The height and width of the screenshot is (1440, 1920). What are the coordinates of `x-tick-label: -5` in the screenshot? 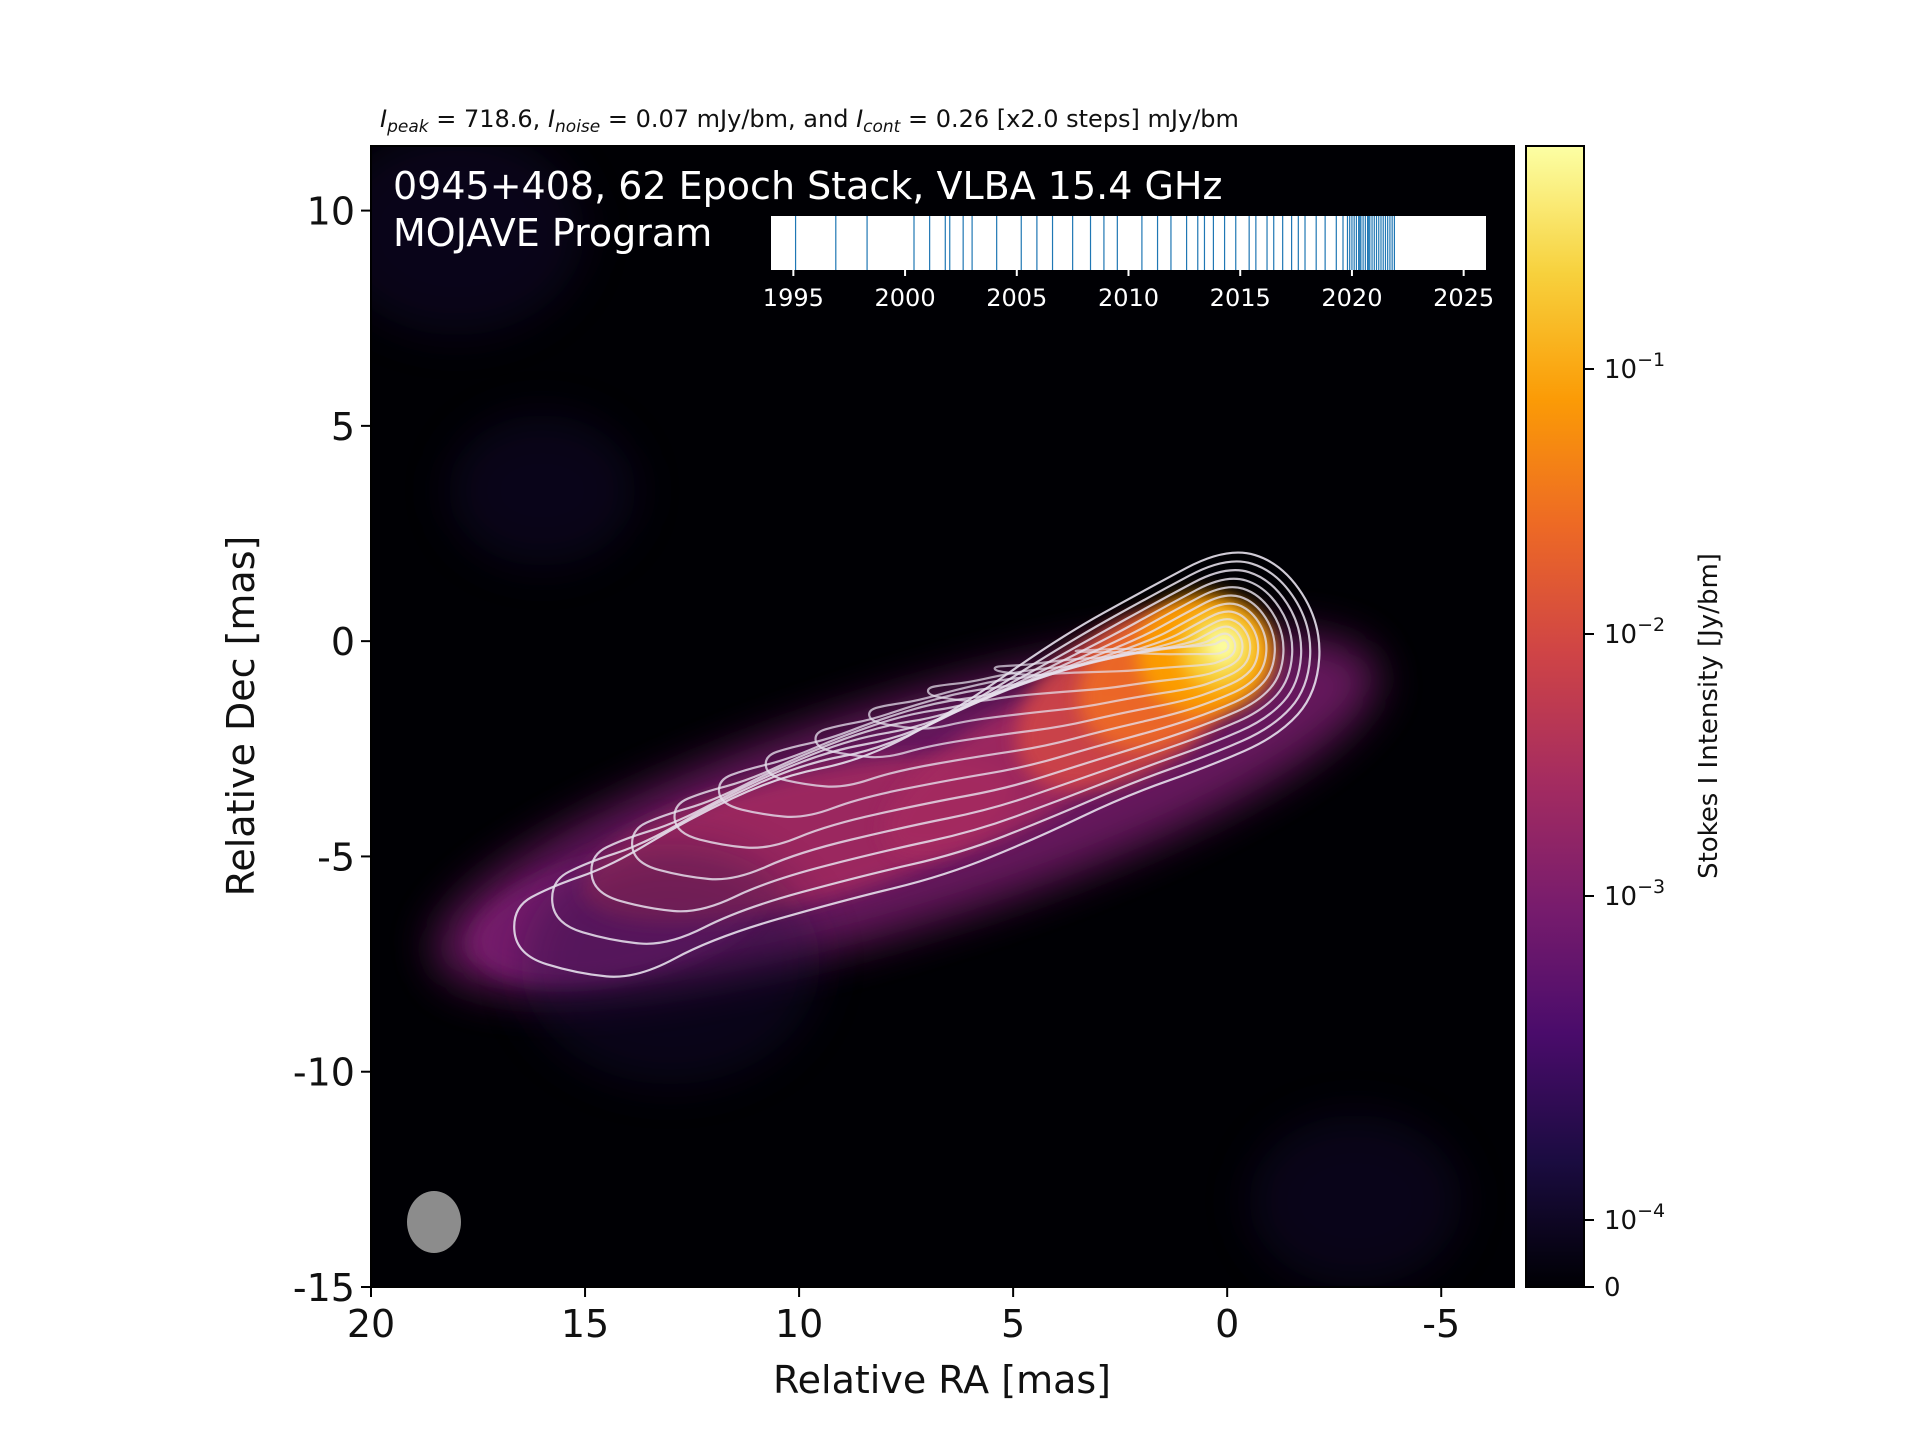 It's located at (1441, 1324).